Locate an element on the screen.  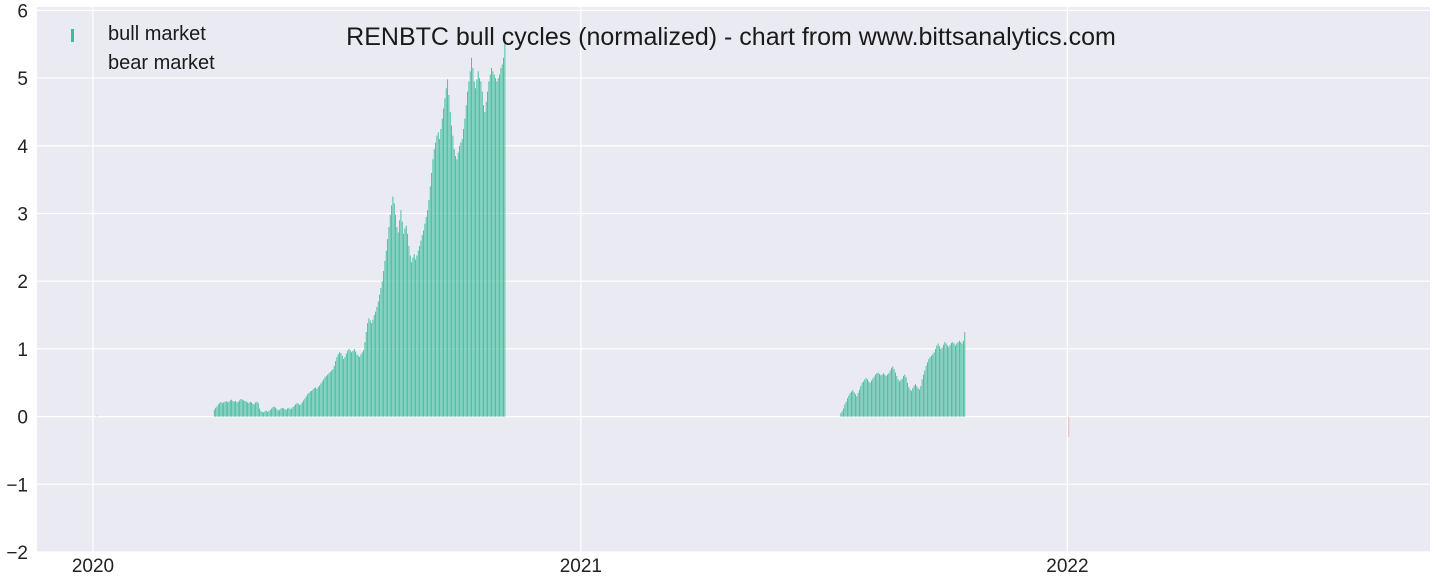
y-tick-label: 4 is located at coordinates (22, 147).